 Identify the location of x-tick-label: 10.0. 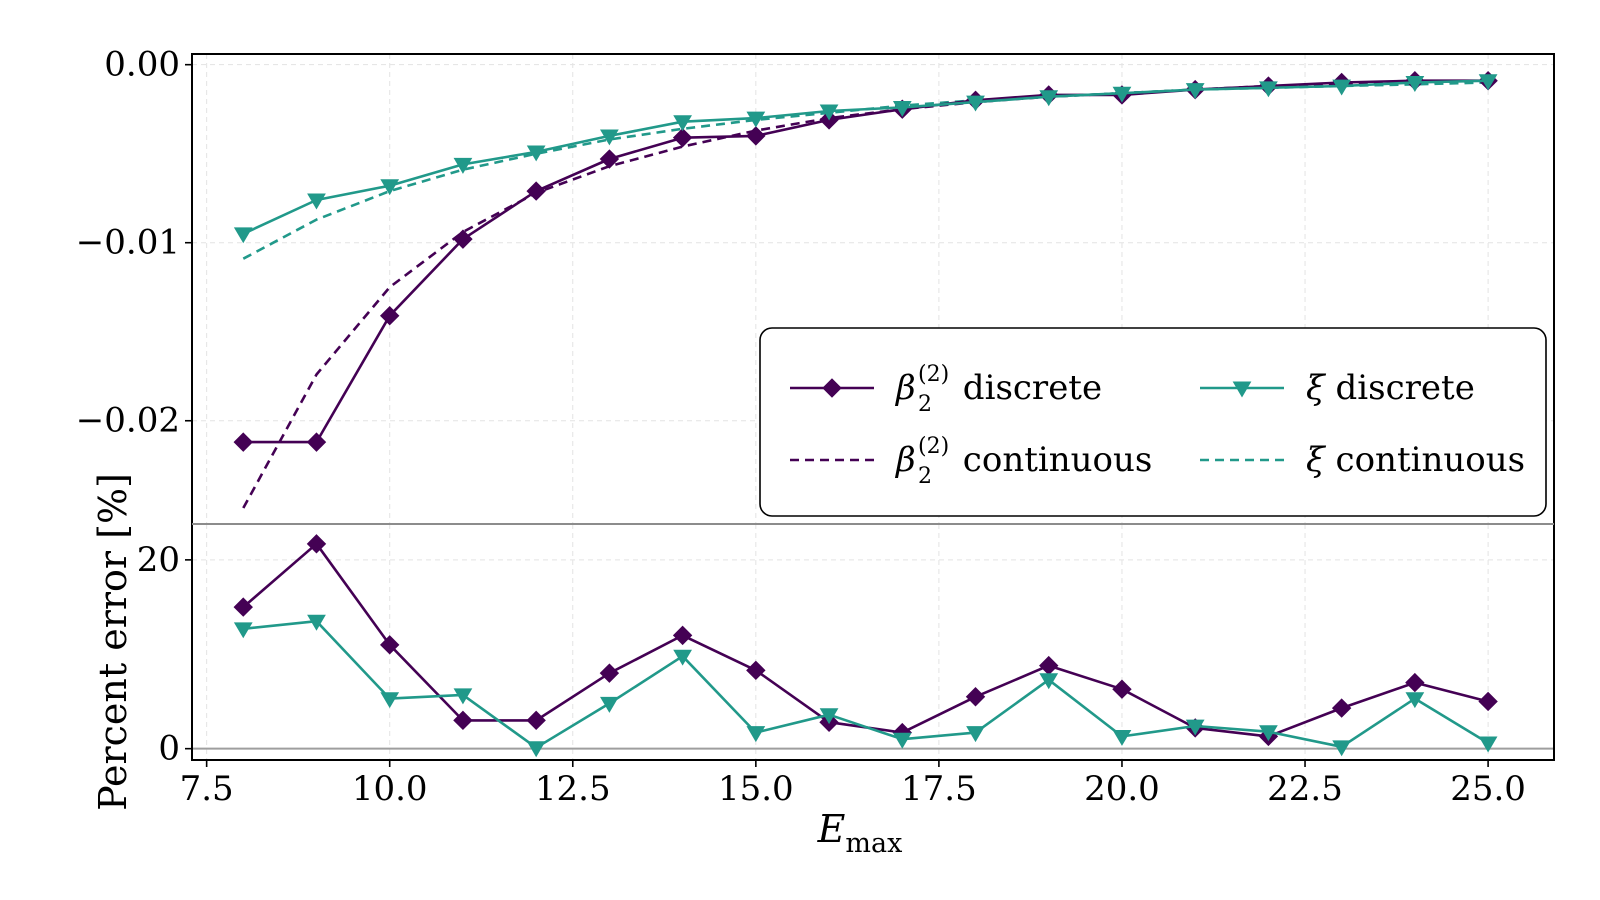
(390, 789).